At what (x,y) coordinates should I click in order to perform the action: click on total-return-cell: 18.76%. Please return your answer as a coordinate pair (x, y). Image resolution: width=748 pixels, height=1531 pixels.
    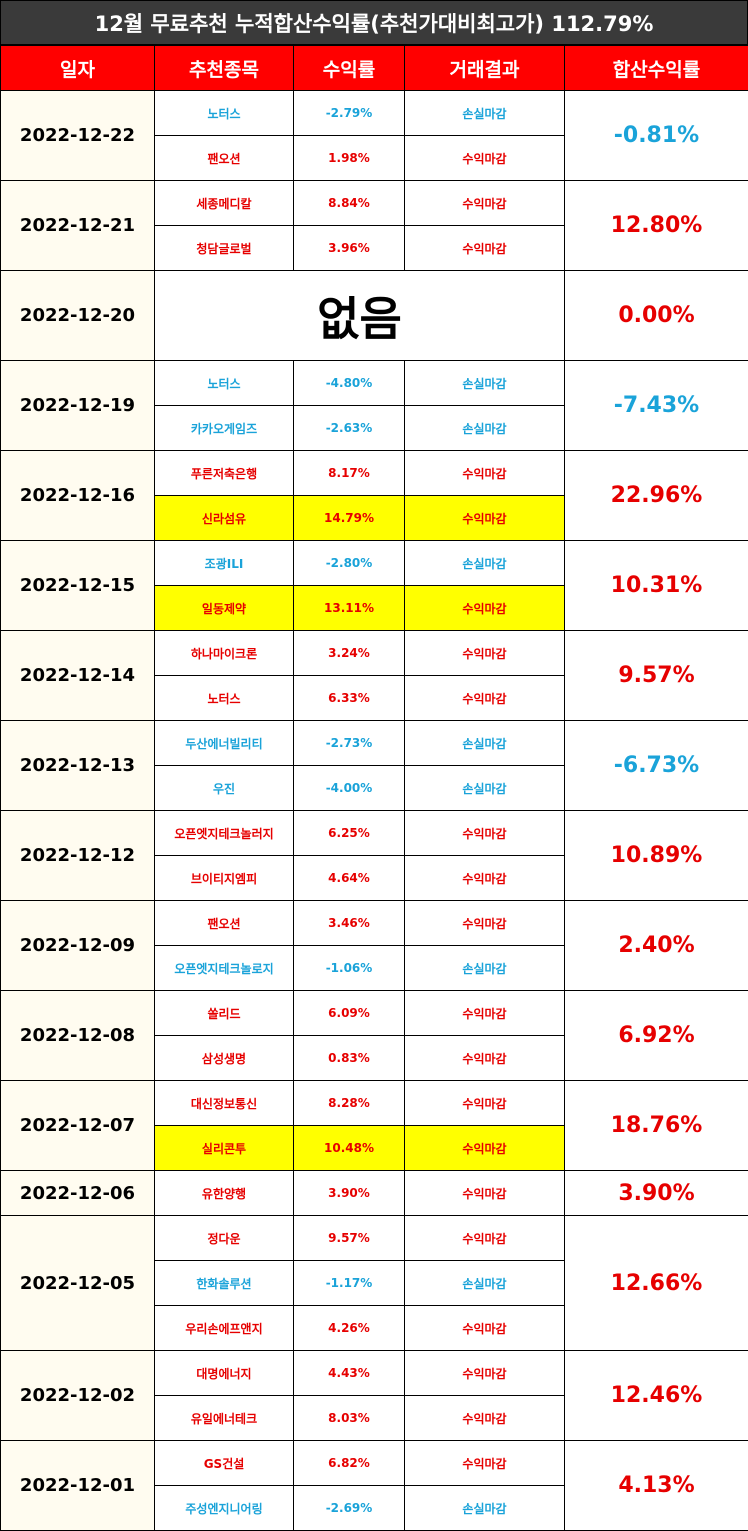
    Looking at the image, I should click on (656, 1125).